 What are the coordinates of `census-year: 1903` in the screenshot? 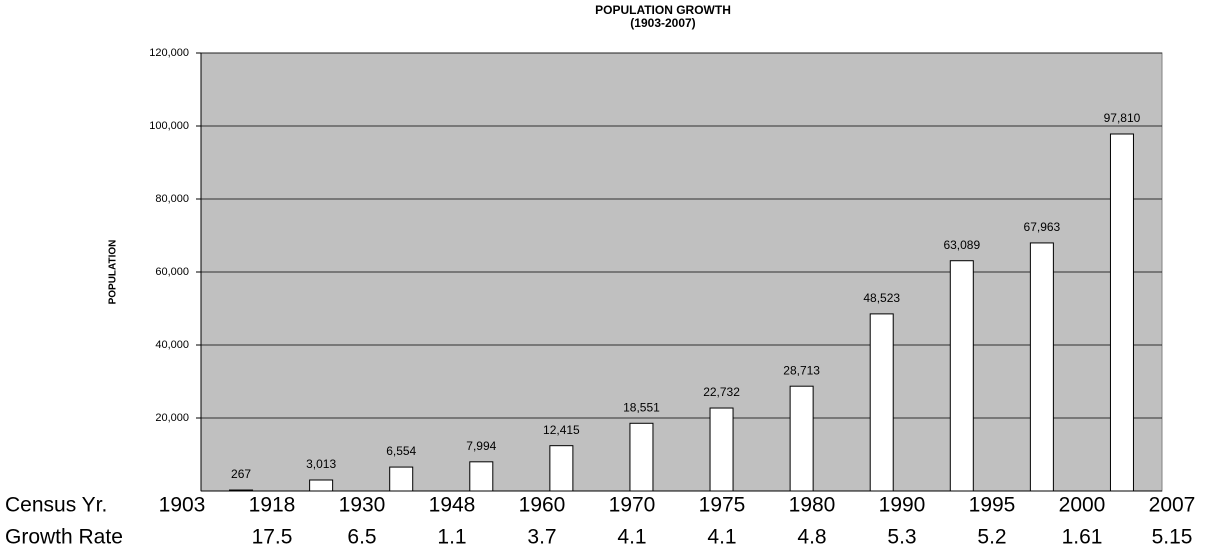 It's located at (182, 505).